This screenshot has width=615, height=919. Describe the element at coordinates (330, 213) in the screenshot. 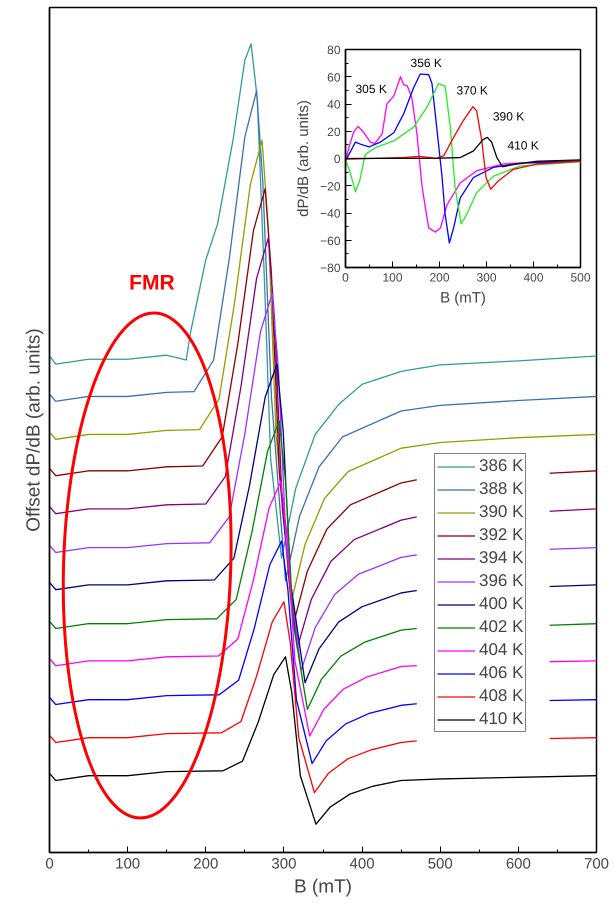

I see `y-tick-label: −40` at that location.